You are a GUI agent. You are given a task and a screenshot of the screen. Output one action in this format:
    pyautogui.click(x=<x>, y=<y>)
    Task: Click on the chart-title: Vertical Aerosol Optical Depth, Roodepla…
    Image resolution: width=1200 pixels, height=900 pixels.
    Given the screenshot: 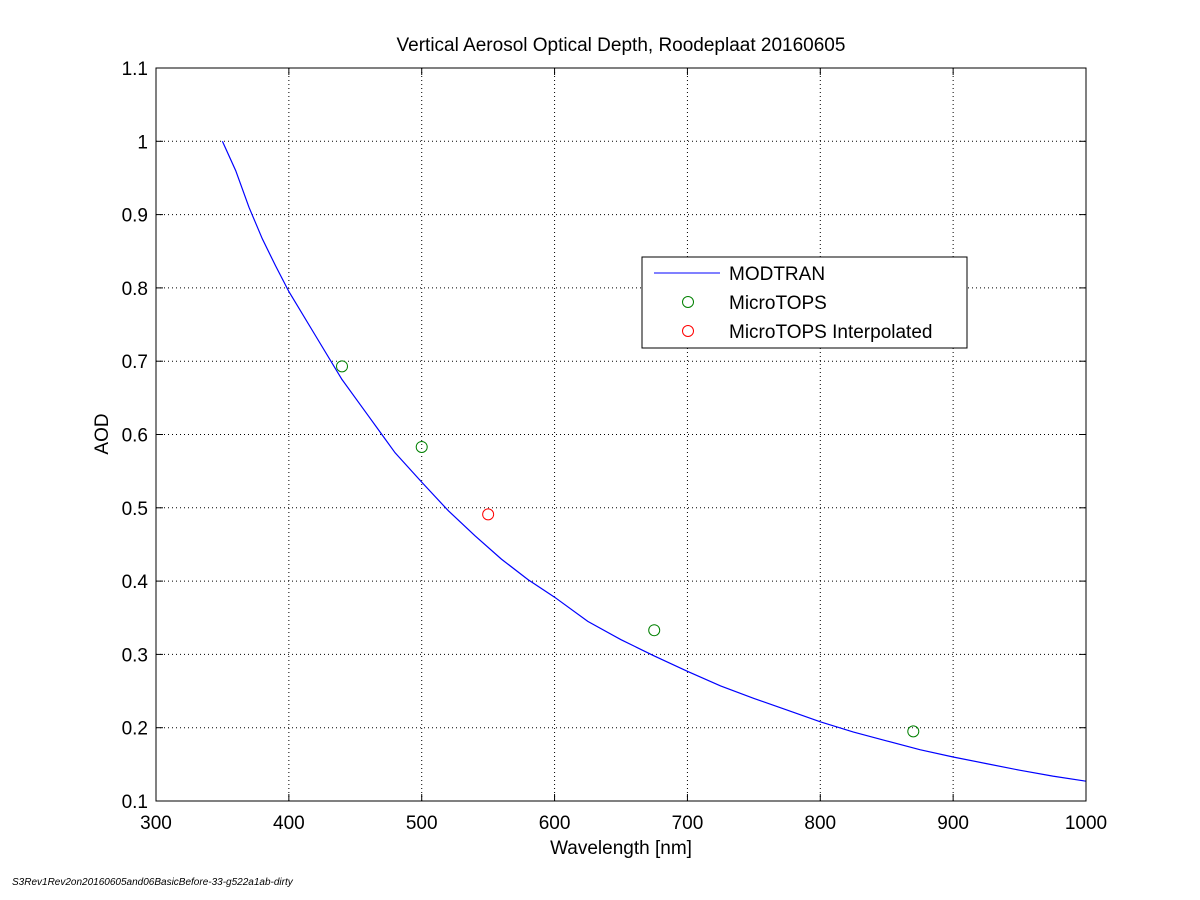 What is the action you would take?
    pyautogui.click(x=621, y=45)
    